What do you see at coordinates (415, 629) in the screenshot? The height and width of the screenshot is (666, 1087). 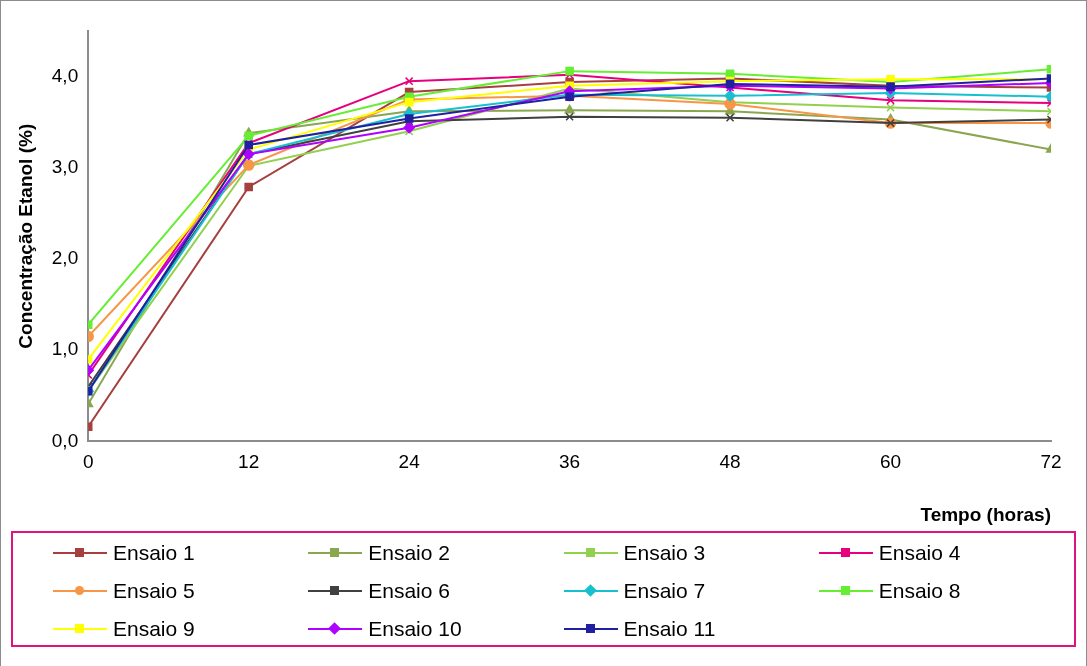 I see `legend-label: Ensaio 10` at bounding box center [415, 629].